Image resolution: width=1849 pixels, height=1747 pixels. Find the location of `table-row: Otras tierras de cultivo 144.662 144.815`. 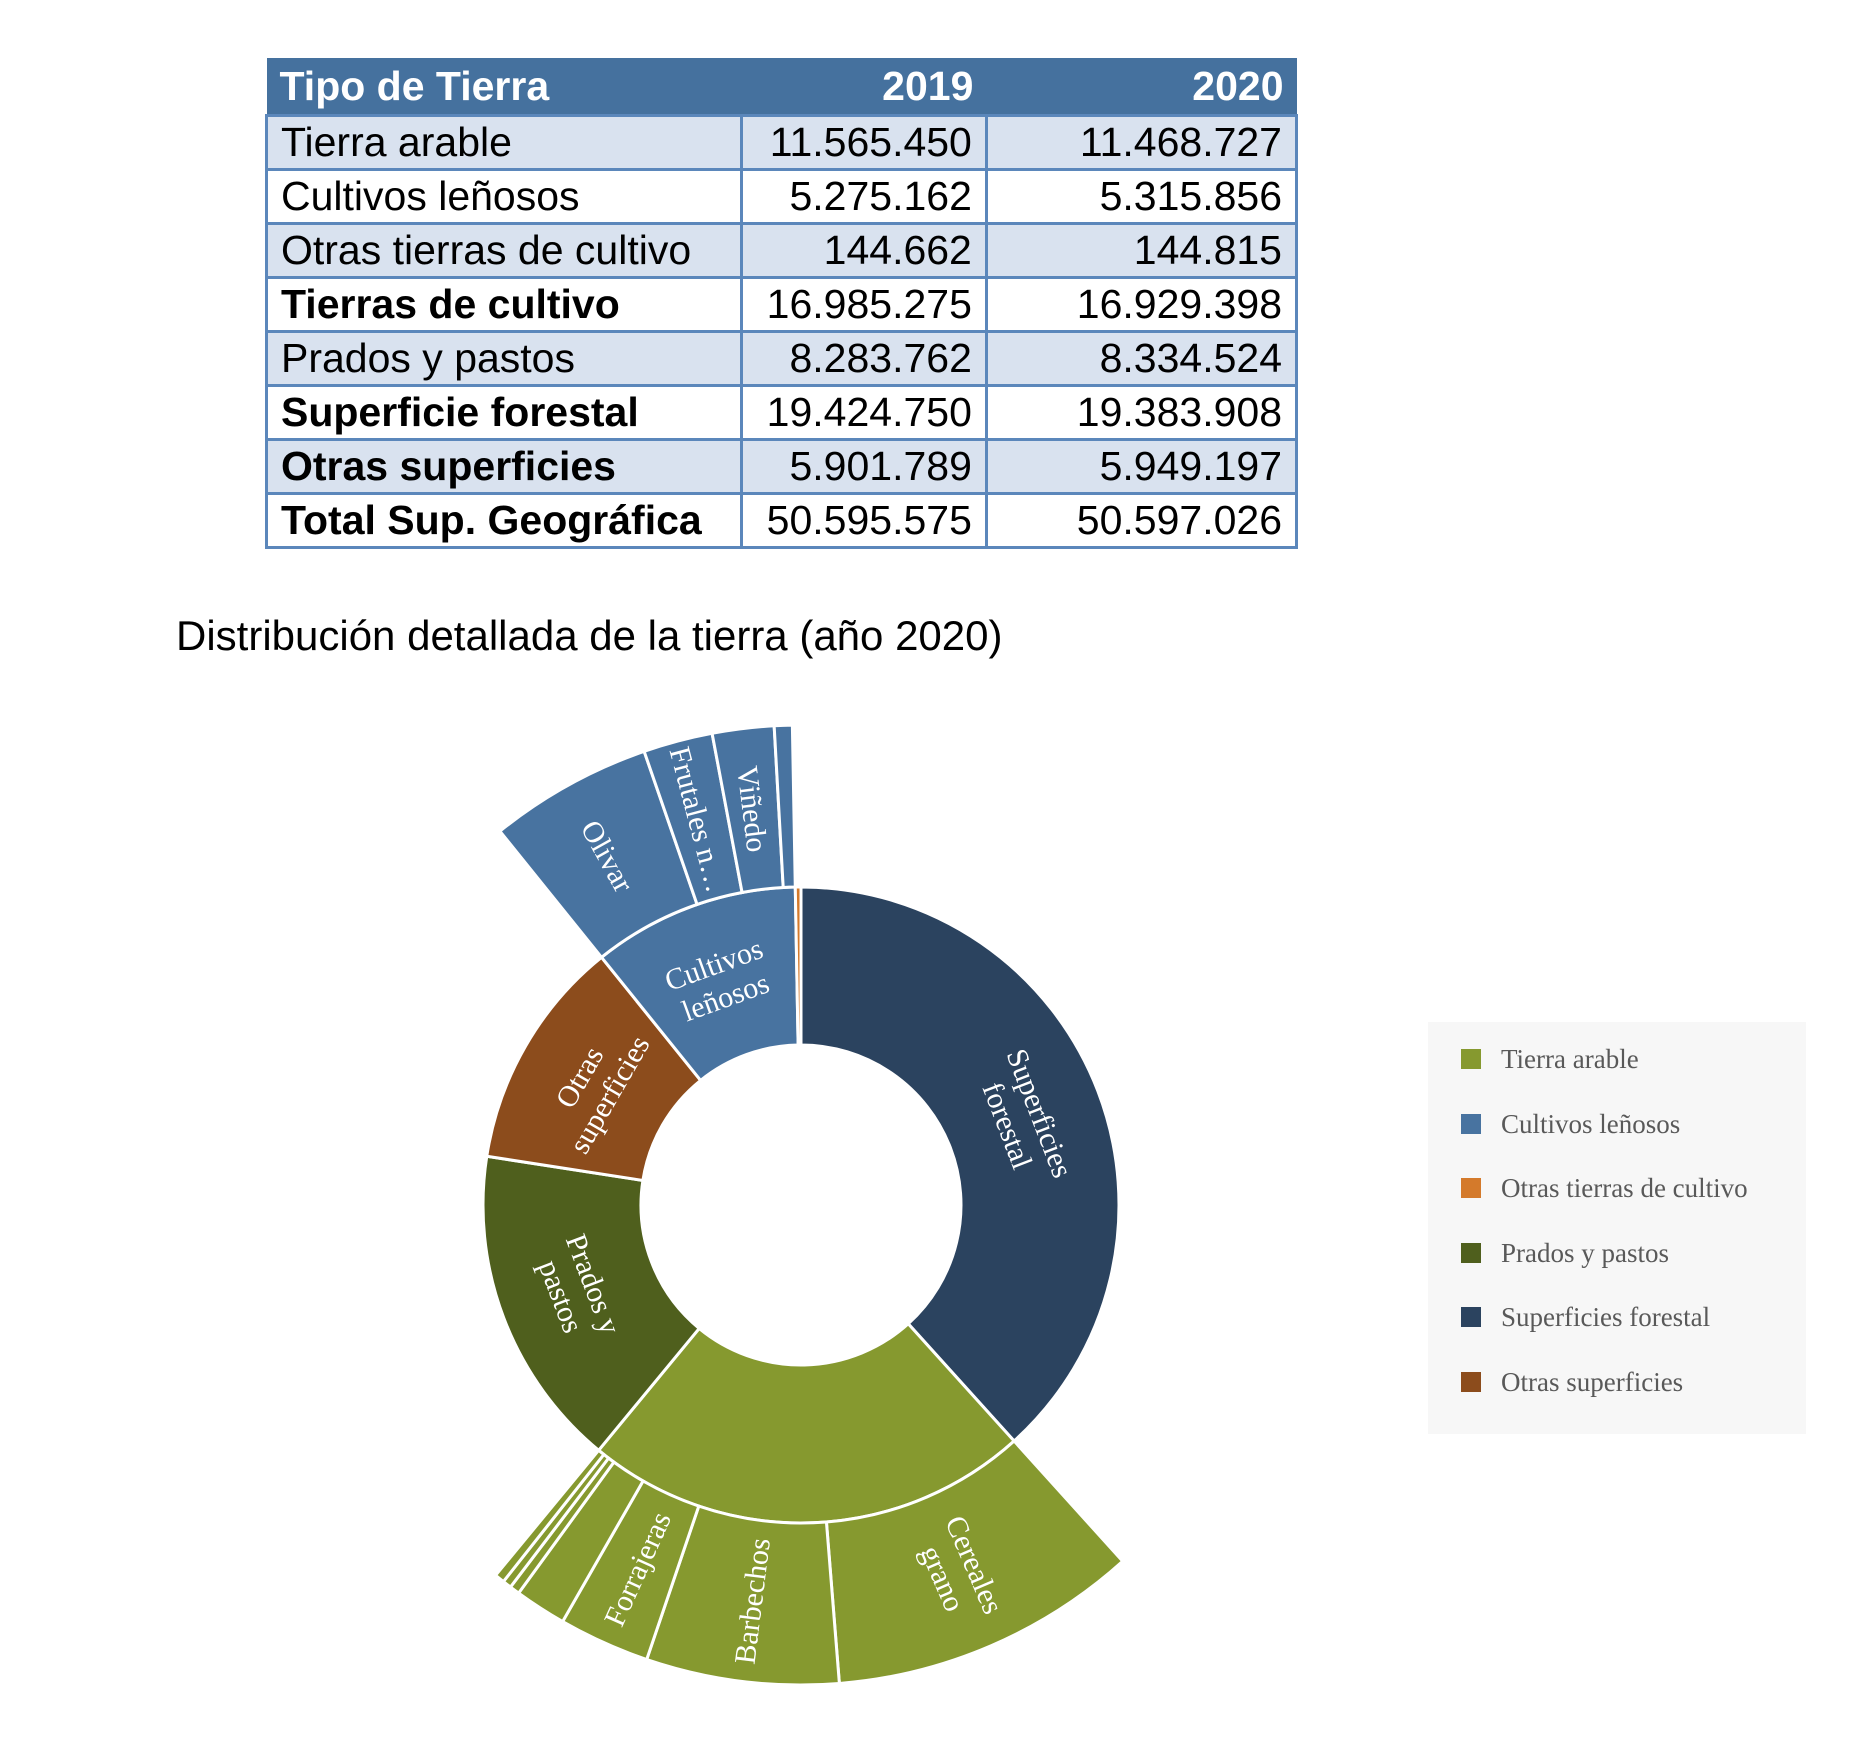

table-row: Otras tierras de cultivo 144.662 144.815 is located at coordinates (781, 250).